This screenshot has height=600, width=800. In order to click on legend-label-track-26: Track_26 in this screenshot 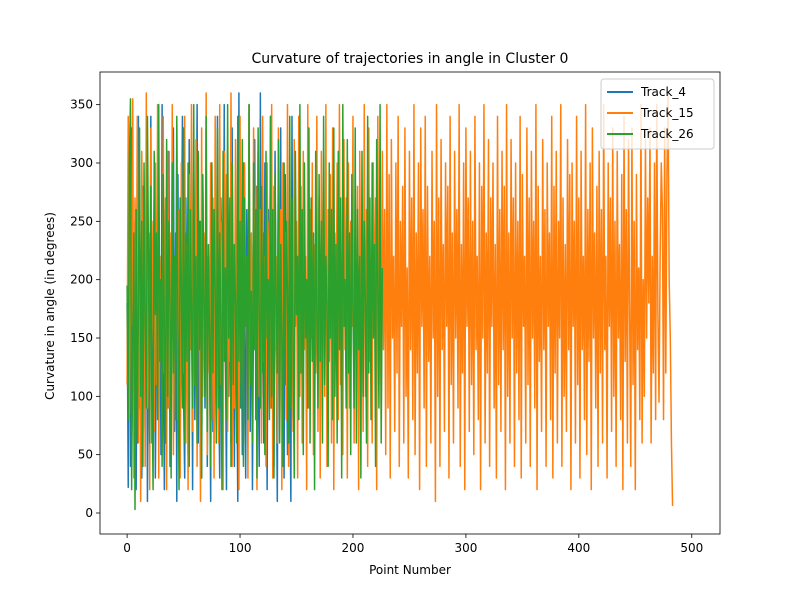, I will do `click(667, 134)`.